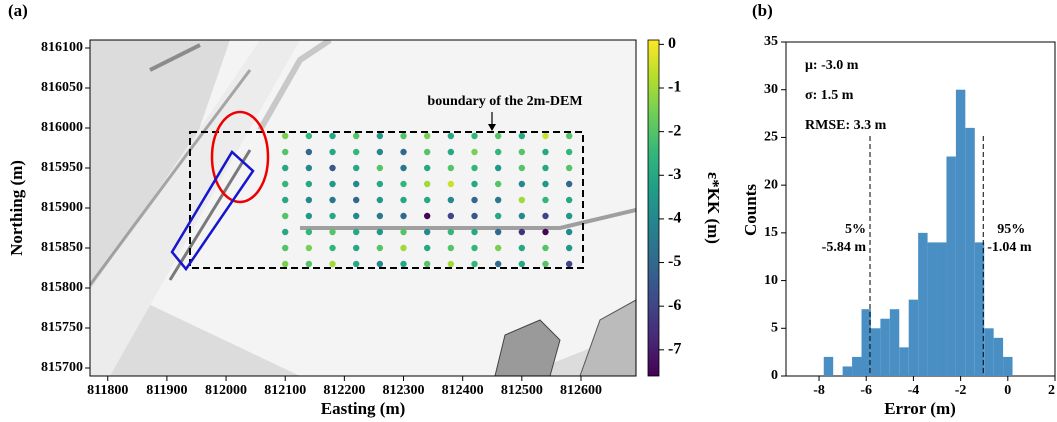 Image resolution: width=1057 pixels, height=422 pixels. What do you see at coordinates (771, 232) in the screenshot?
I see `y-tick-label: 15` at bounding box center [771, 232].